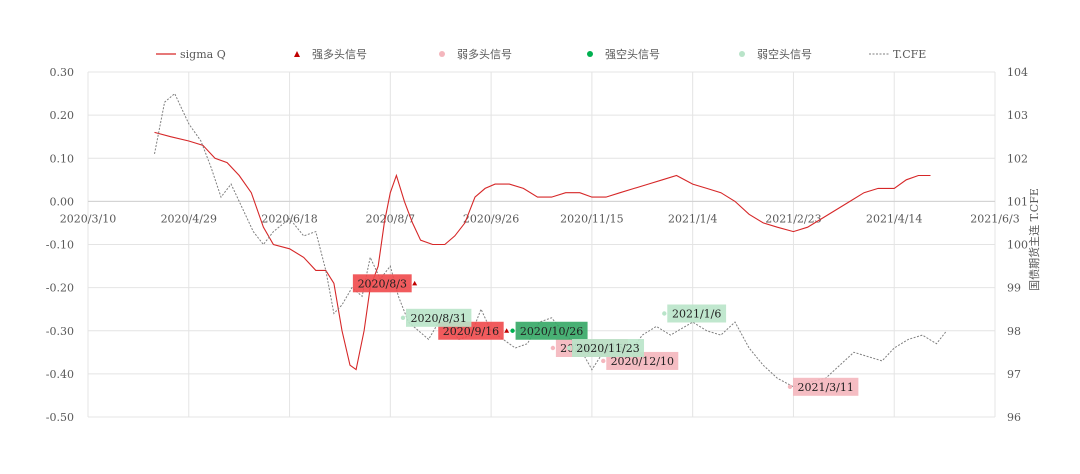  What do you see at coordinates (62, 201) in the screenshot?
I see `y-tick-label: 0.00` at bounding box center [62, 201].